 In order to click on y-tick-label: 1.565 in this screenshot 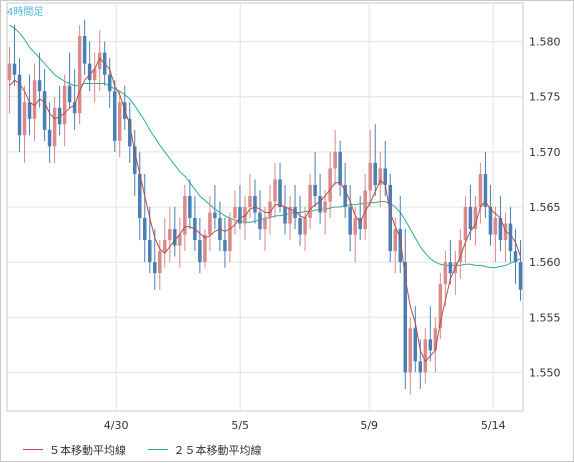, I will do `click(545, 207)`.